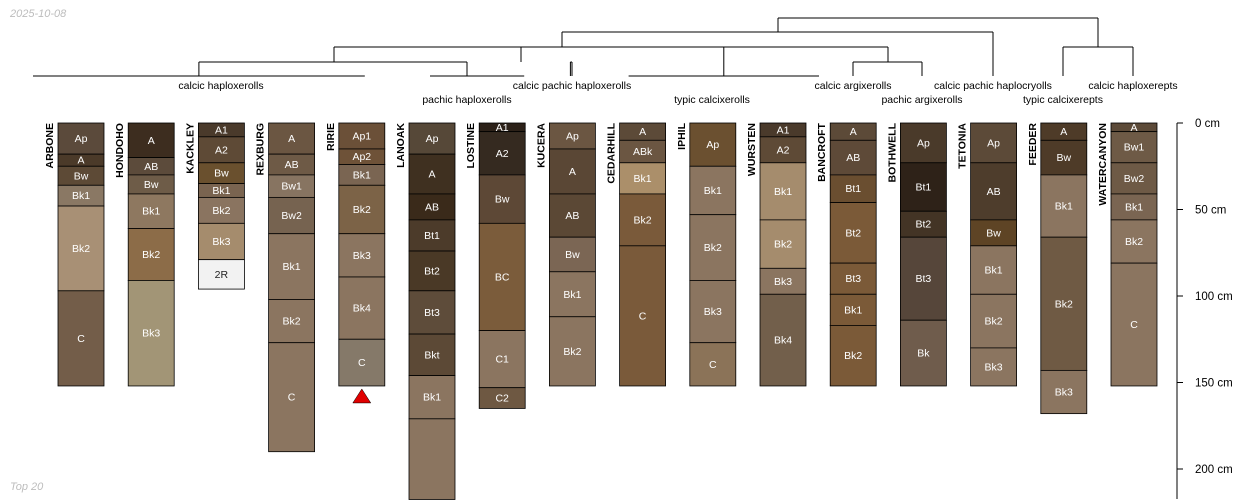 This screenshot has height=500, width=1250. Describe the element at coordinates (752, 149) in the screenshot. I see `profile-name: WURSTEN` at that location.